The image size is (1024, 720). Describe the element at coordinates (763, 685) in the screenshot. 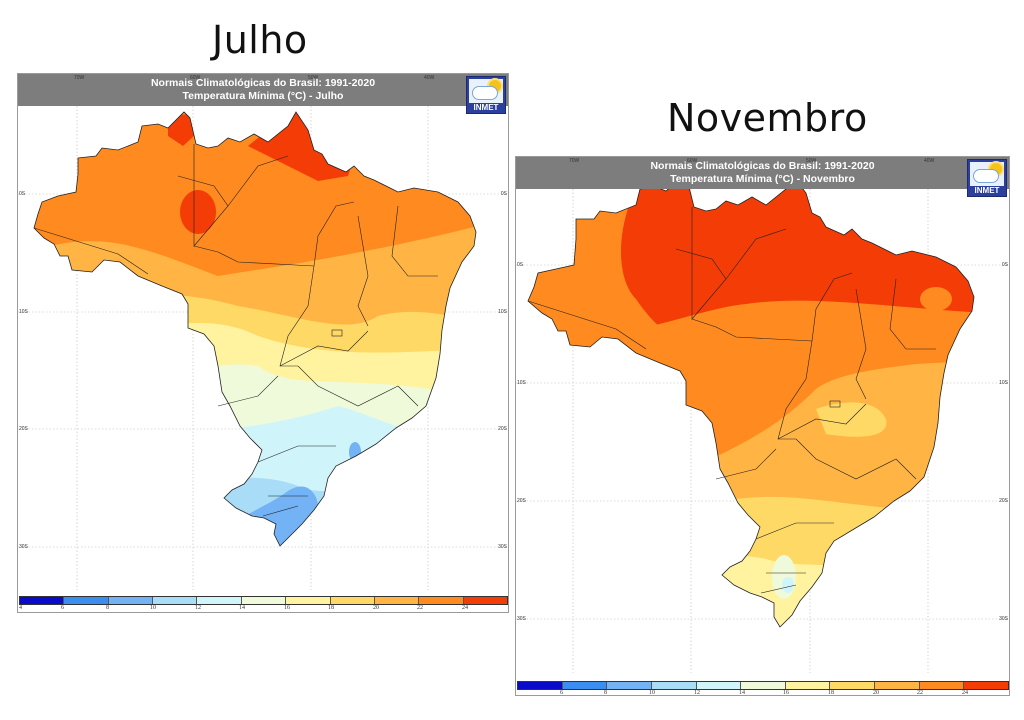

I see `colorbar-novembro` at that location.